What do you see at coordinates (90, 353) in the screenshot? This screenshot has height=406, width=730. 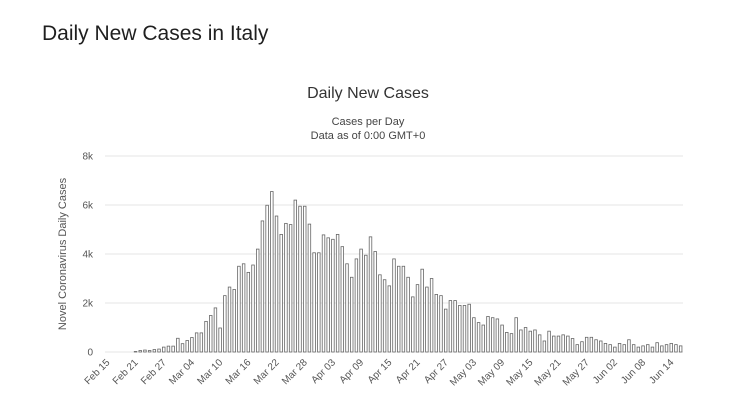 I see `y-tick-label: 0` at bounding box center [90, 353].